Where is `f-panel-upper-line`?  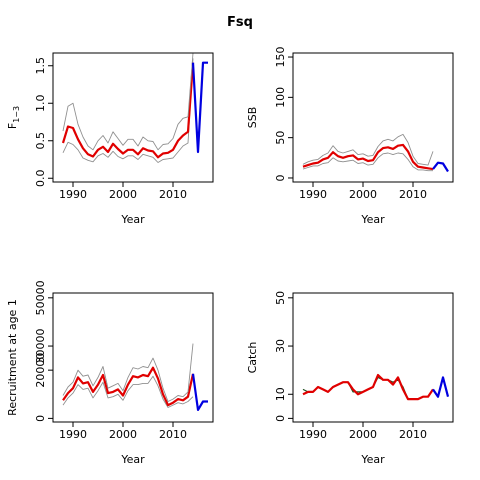 f-panel-upper-line is located at coordinates (128, 101).